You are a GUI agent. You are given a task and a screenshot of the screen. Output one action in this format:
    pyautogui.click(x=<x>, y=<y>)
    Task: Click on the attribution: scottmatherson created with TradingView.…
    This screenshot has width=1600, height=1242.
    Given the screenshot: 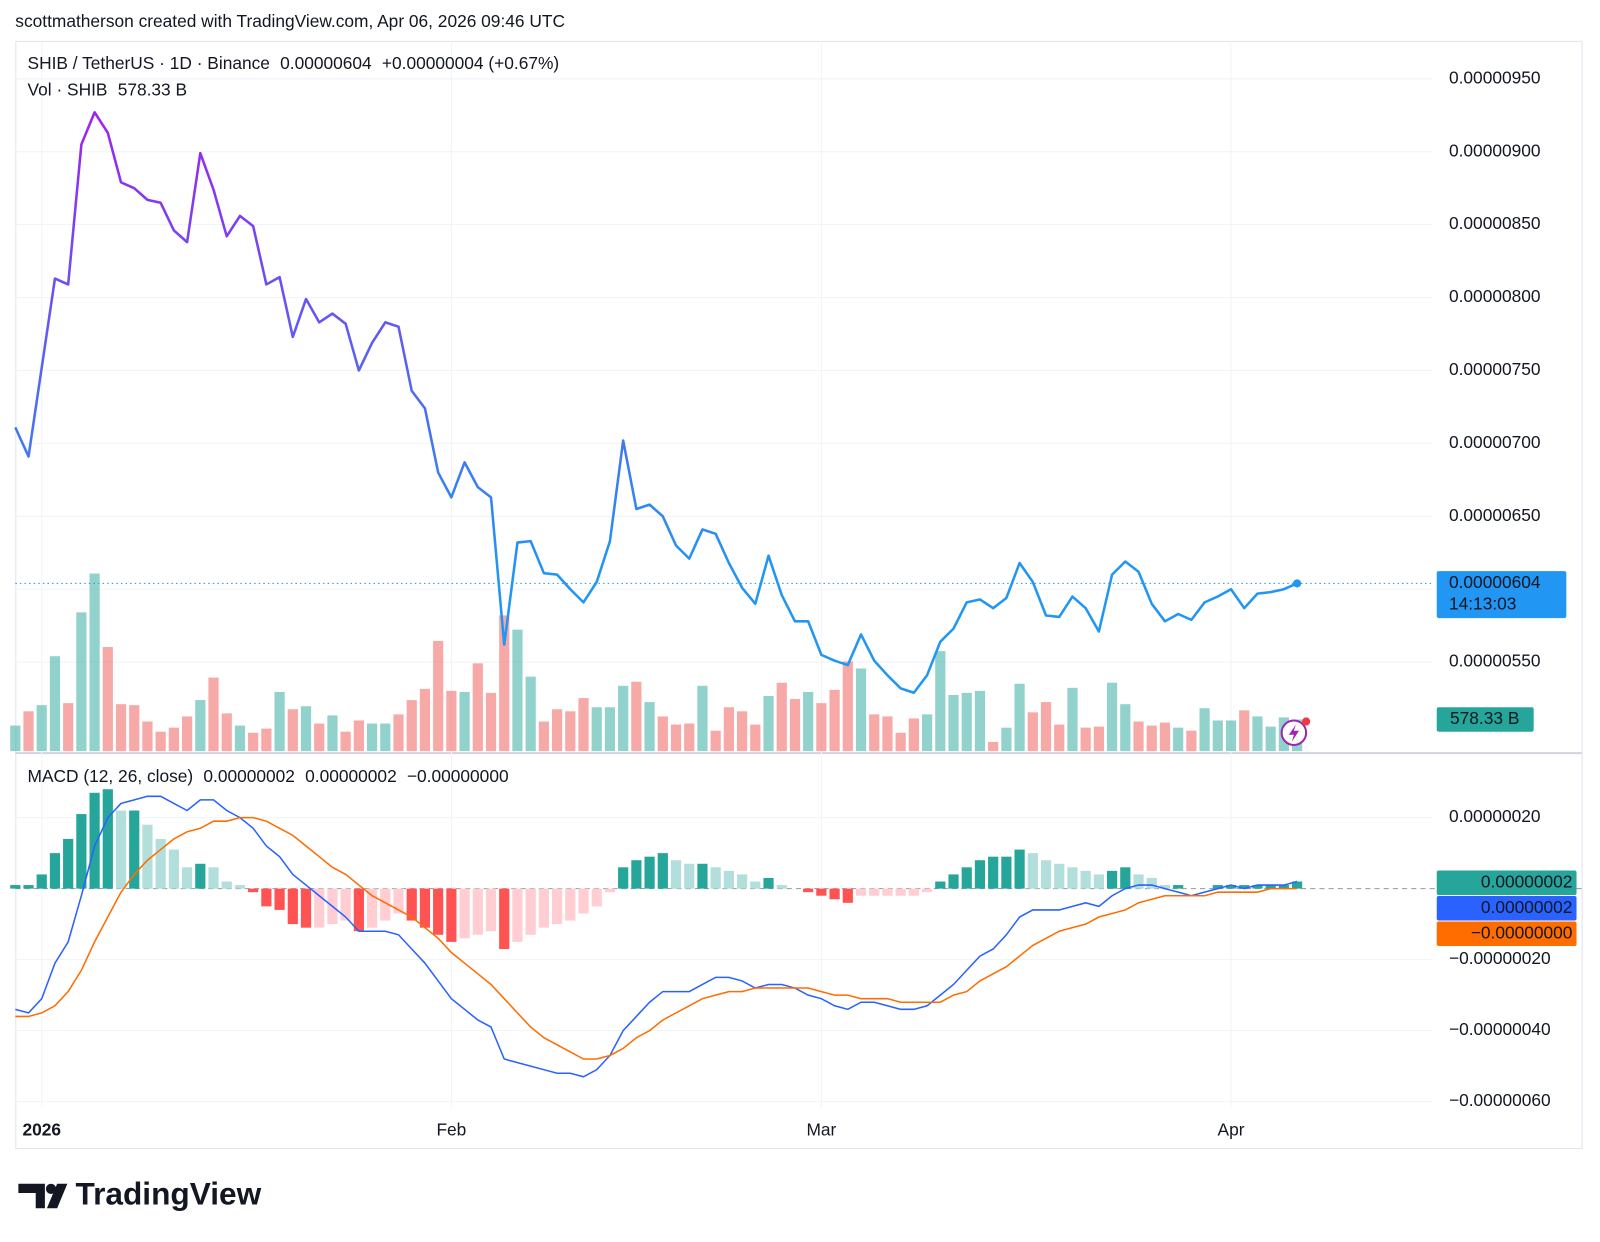 What is the action you would take?
    pyautogui.click(x=290, y=21)
    